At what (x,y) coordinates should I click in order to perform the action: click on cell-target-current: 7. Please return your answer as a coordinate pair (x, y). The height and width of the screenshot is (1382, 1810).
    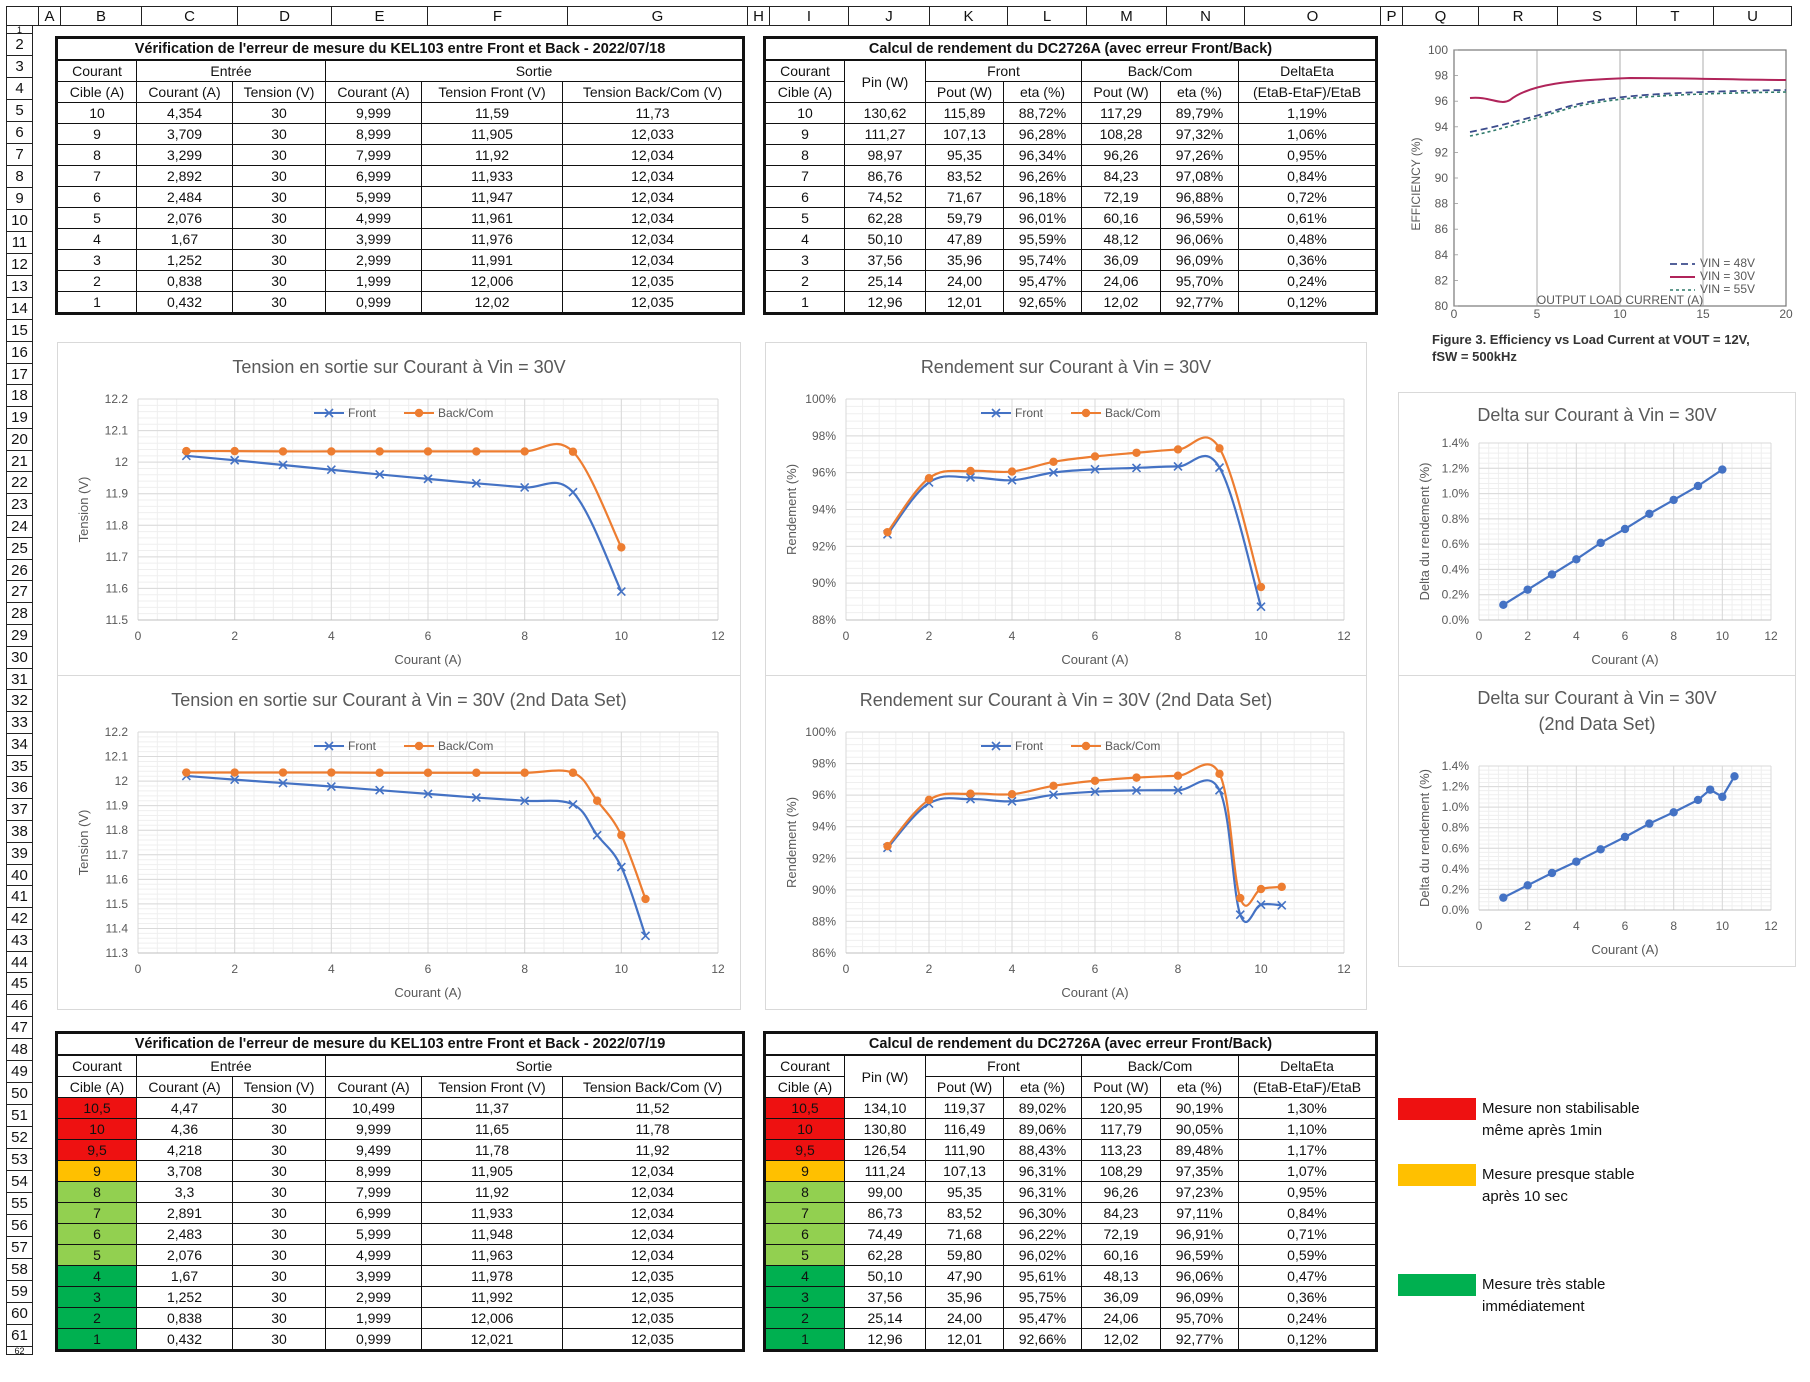
    Looking at the image, I should click on (805, 176).